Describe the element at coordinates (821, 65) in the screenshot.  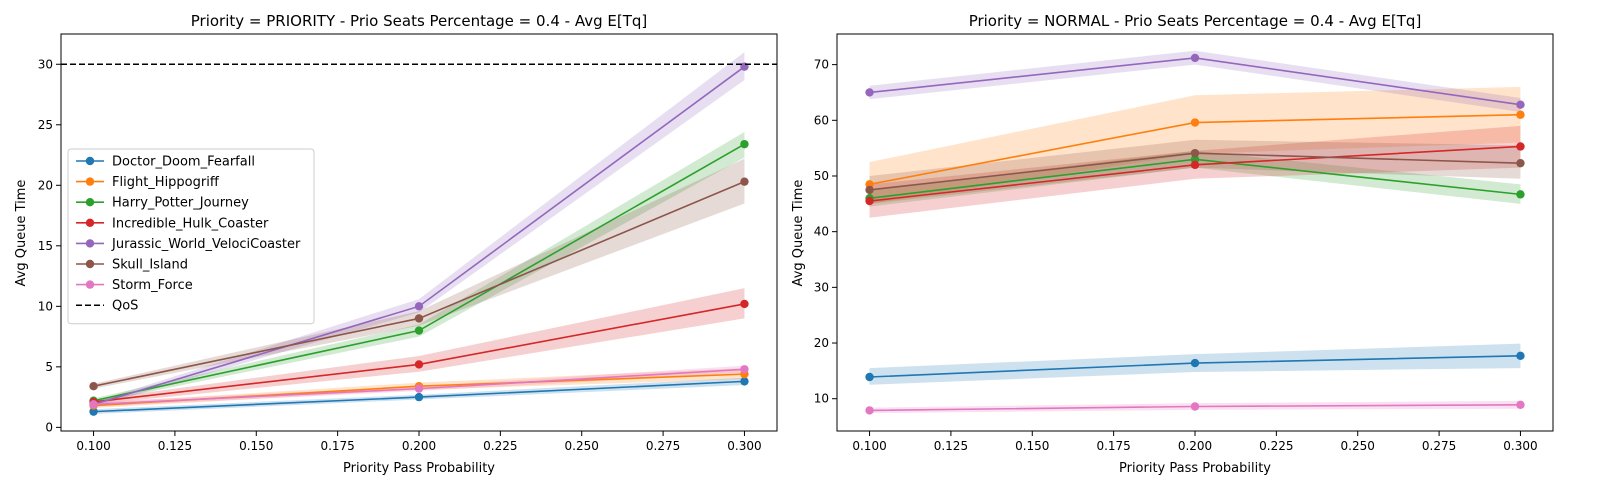
I see `y-tick-label: 70` at that location.